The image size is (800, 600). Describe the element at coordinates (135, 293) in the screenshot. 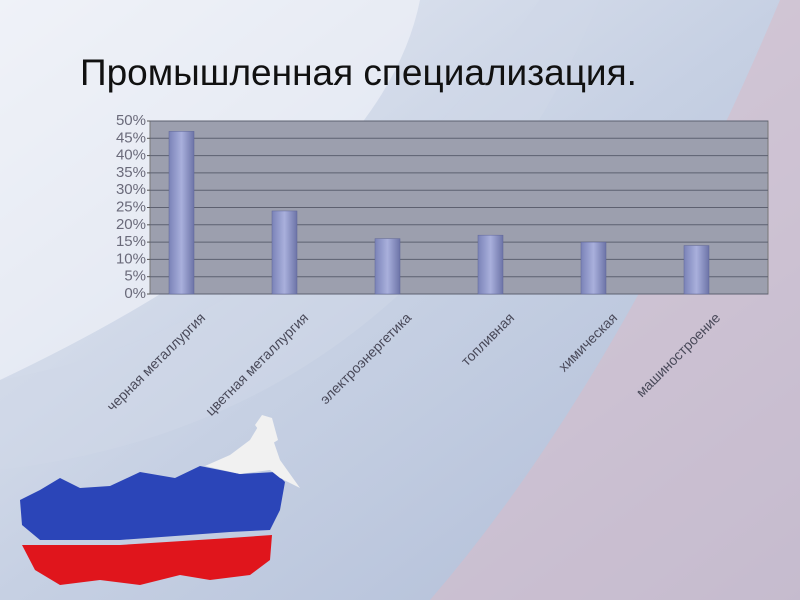

I see `y-tick-label: 0%` at that location.